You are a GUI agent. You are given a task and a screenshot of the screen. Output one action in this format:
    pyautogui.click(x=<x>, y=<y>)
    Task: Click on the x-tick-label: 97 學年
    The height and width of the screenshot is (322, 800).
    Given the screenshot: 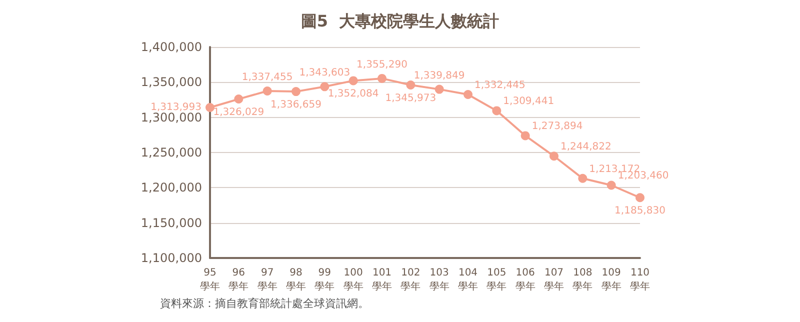 What is the action you would take?
    pyautogui.click(x=267, y=280)
    